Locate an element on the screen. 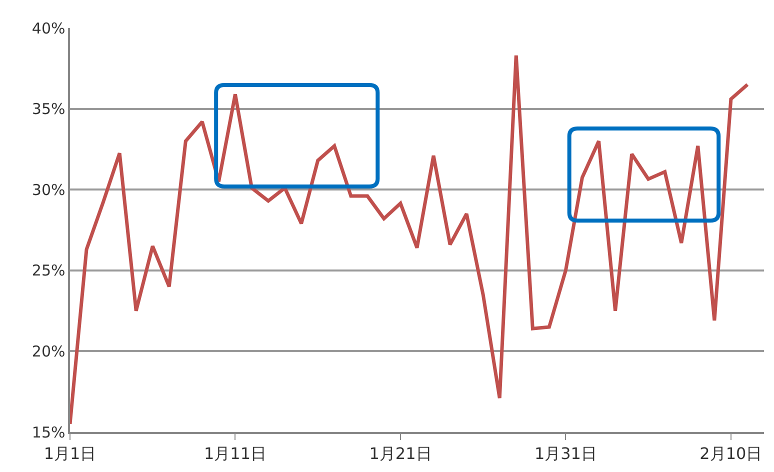 This screenshot has width=774, height=472. y-tick-label: 35% is located at coordinates (49, 109).